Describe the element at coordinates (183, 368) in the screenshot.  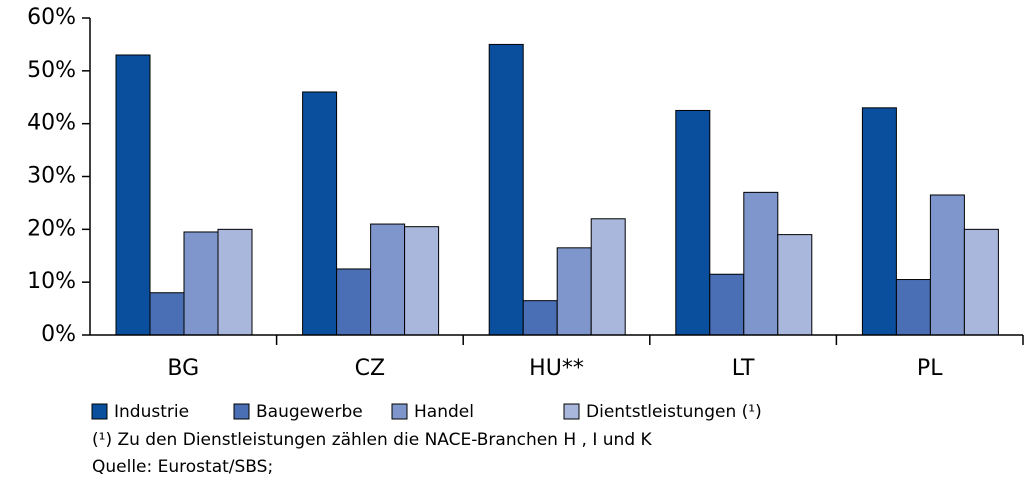
I see `x-tick-label: BG` at that location.